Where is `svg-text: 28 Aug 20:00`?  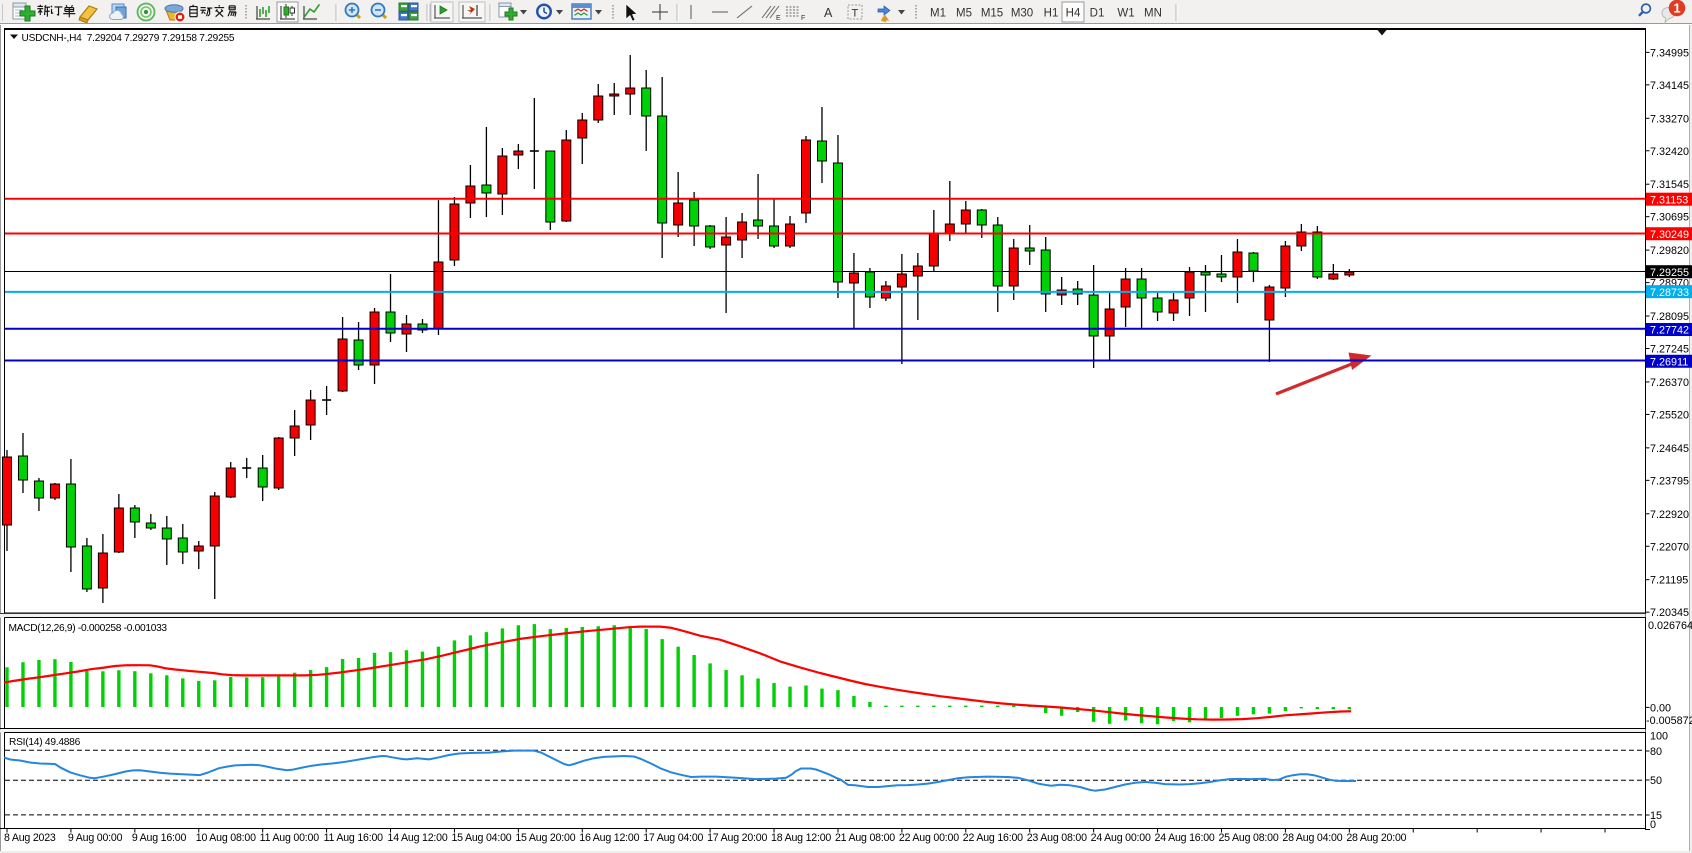 svg-text: 28 Aug 20:00 is located at coordinates (1376, 838).